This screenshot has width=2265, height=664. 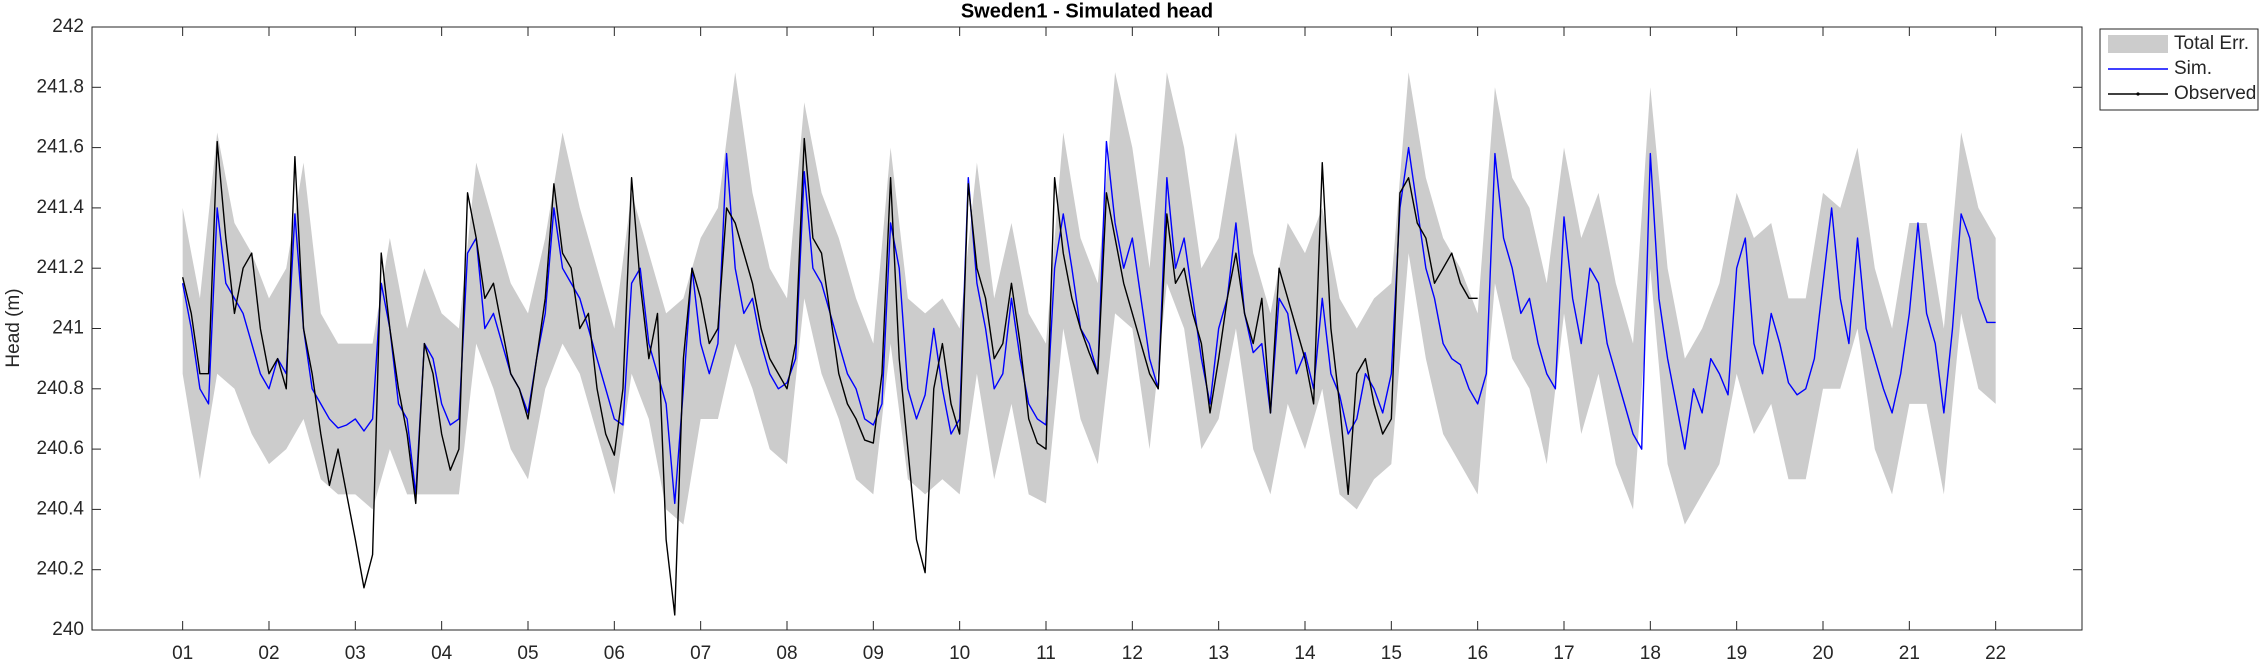 I want to click on x-tick-label: 12, so click(x=1132, y=653).